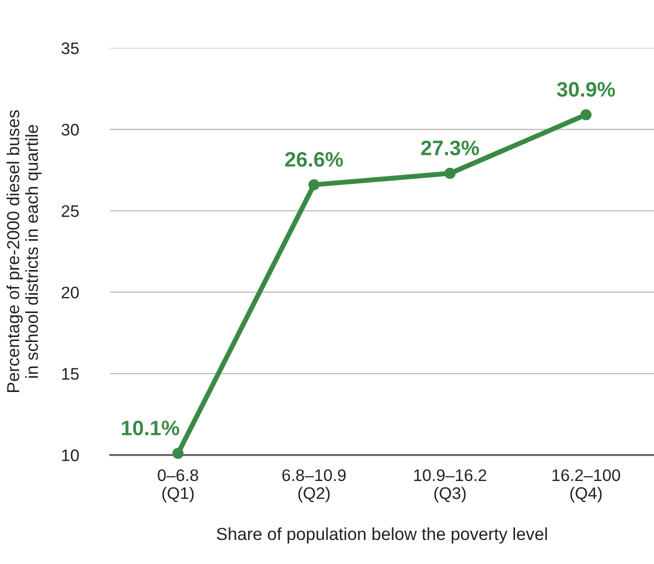  Describe the element at coordinates (178, 485) in the screenshot. I see `x-tick-label: 0–6.8 (Q1)` at that location.